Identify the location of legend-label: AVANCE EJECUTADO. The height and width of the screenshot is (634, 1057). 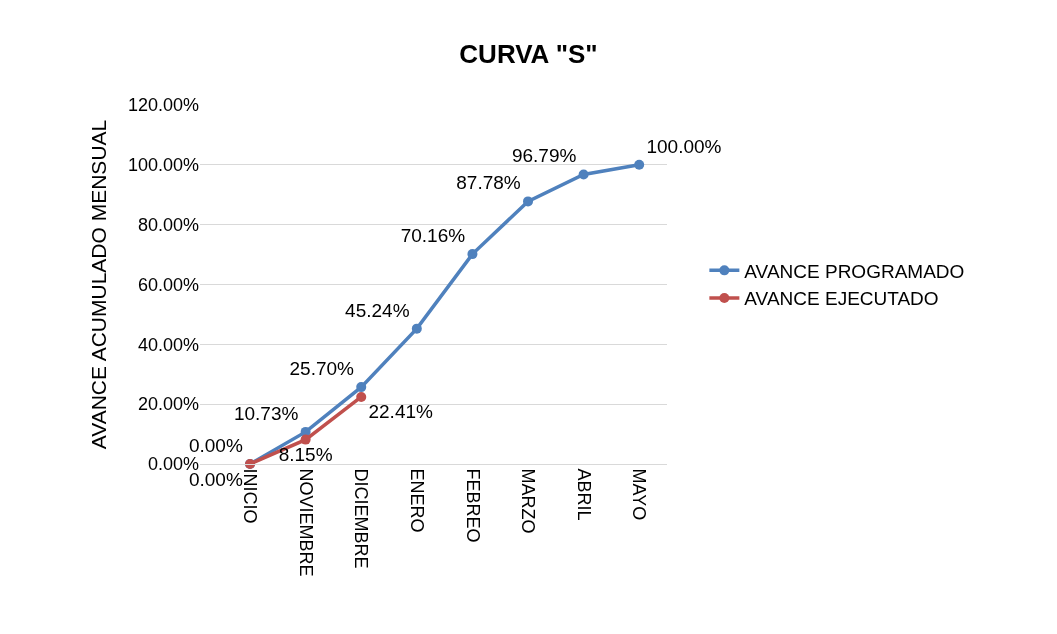
(841, 299).